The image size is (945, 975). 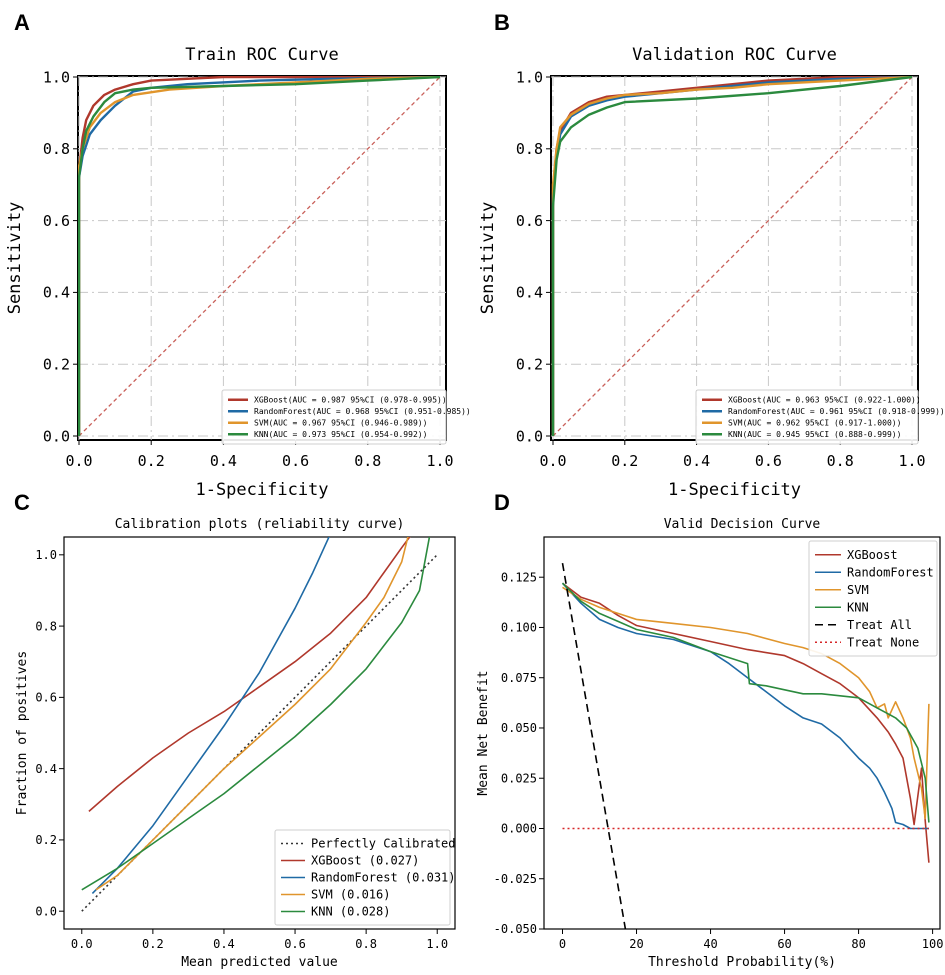 What do you see at coordinates (734, 55) in the screenshot?
I see `panel-b-title: Validation ROC Curve` at bounding box center [734, 55].